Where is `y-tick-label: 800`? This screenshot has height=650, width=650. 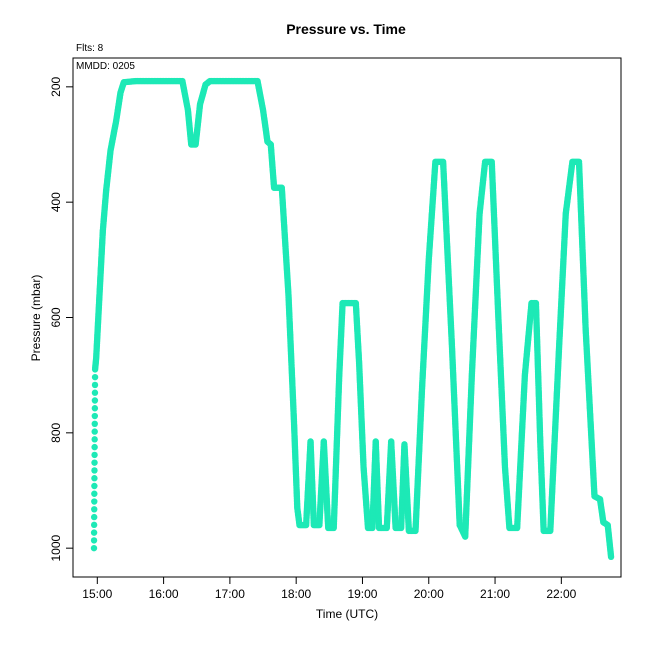 y-tick-label: 800 is located at coordinates (56, 433).